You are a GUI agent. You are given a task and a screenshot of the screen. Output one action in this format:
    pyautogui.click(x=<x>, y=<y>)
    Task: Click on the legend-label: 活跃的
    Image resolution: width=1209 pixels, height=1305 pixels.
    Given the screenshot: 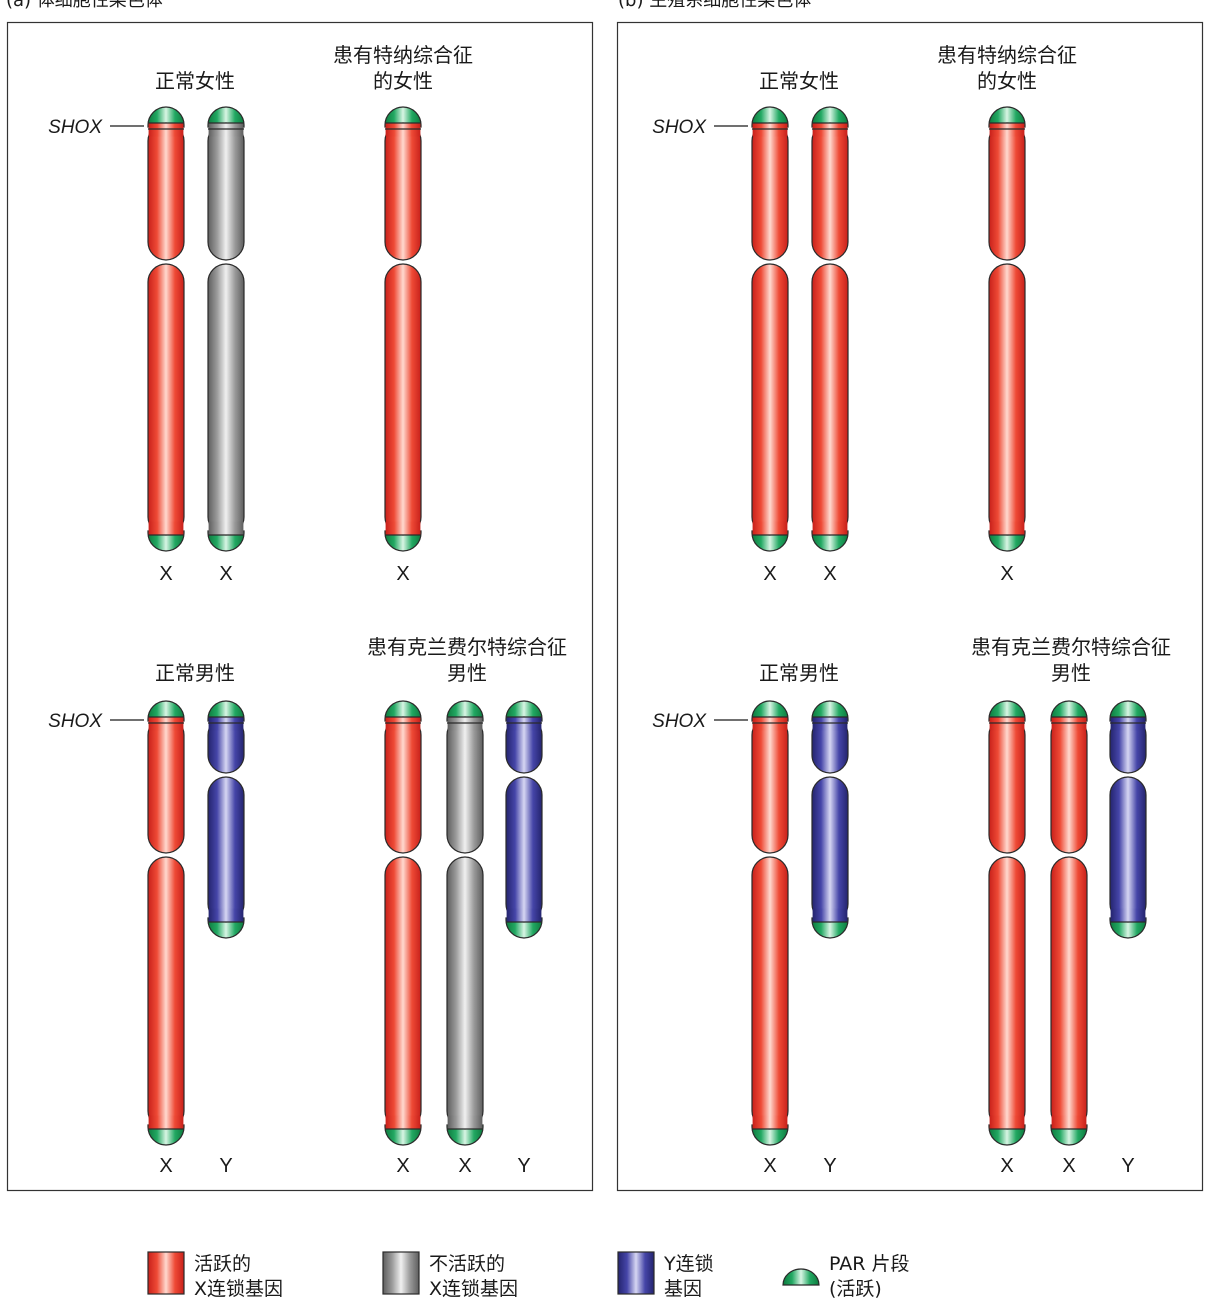 What is the action you would take?
    pyautogui.click(x=222, y=1264)
    